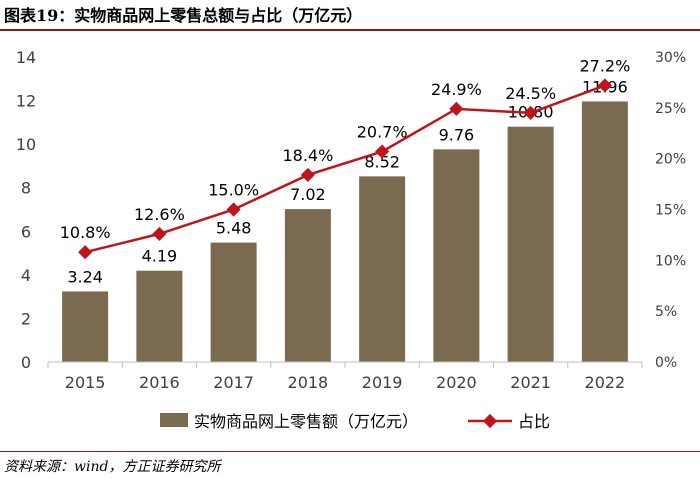 Image resolution: width=700 pixels, height=479 pixels. I want to click on x-tick-label: 2017, so click(233, 382).